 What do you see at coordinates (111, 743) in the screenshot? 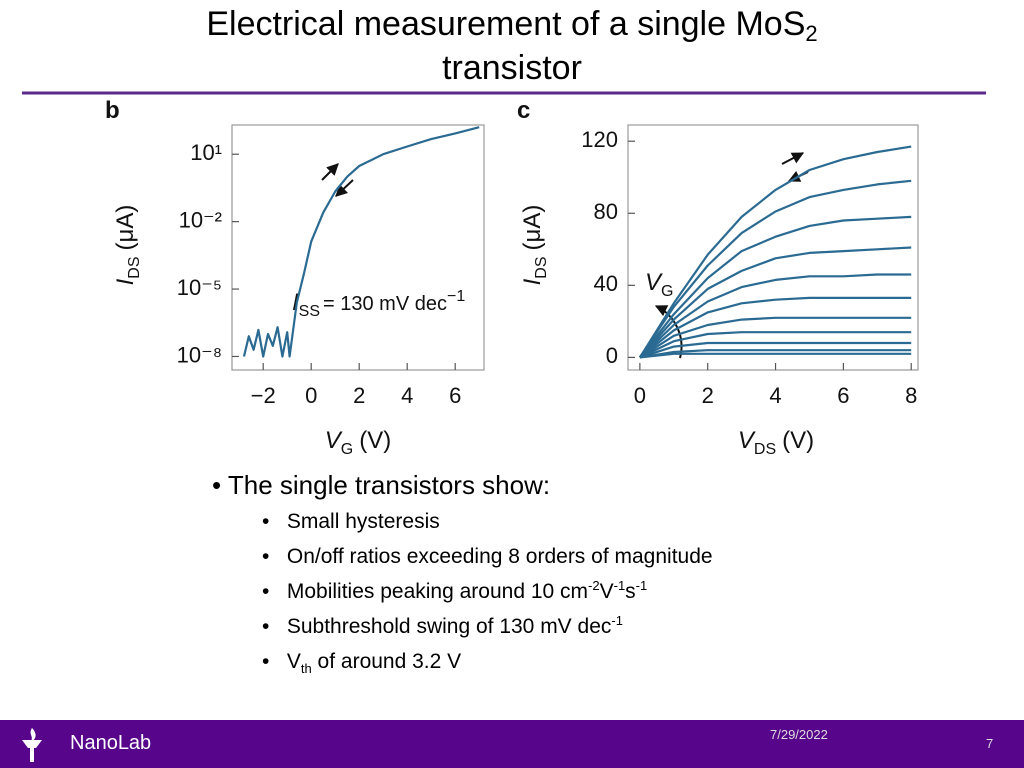
I see `brand: NanoLab` at bounding box center [111, 743].